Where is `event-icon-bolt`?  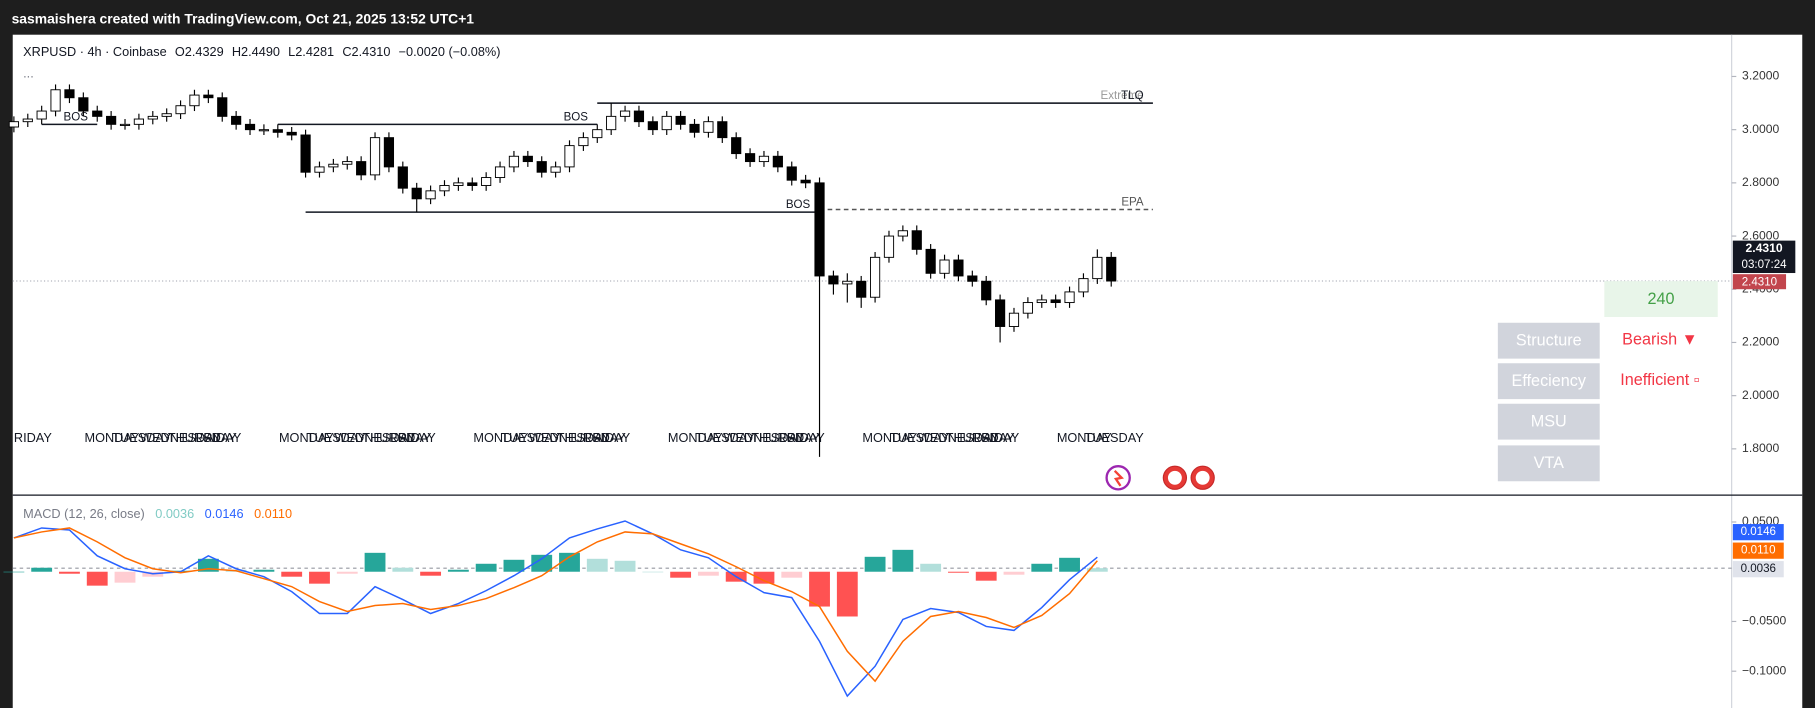 event-icon-bolt is located at coordinates (1118, 478).